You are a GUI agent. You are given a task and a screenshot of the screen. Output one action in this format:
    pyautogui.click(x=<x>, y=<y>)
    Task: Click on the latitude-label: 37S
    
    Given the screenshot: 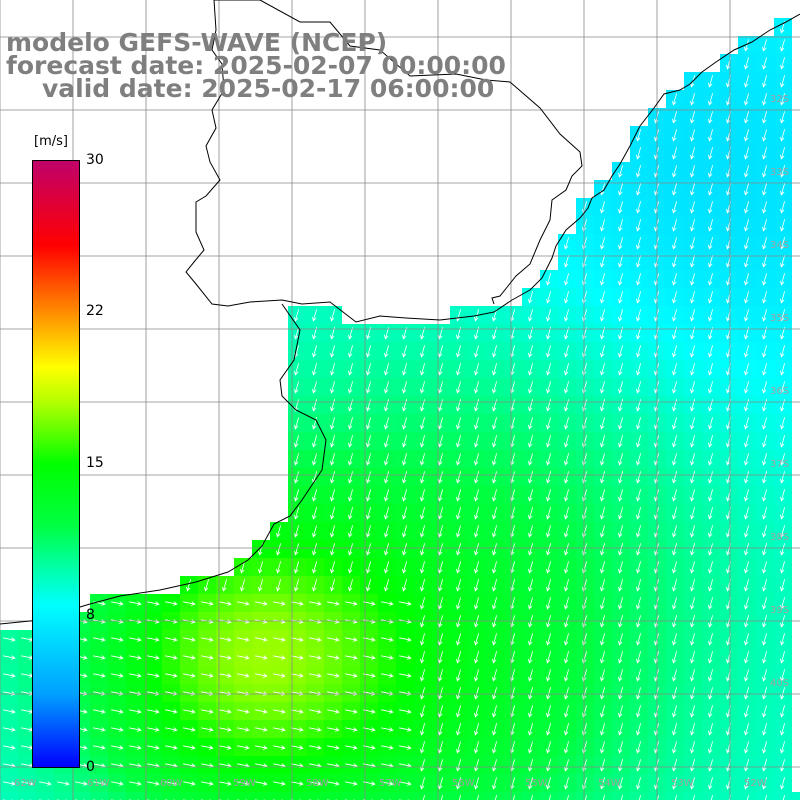 What is the action you would take?
    pyautogui.click(x=780, y=464)
    